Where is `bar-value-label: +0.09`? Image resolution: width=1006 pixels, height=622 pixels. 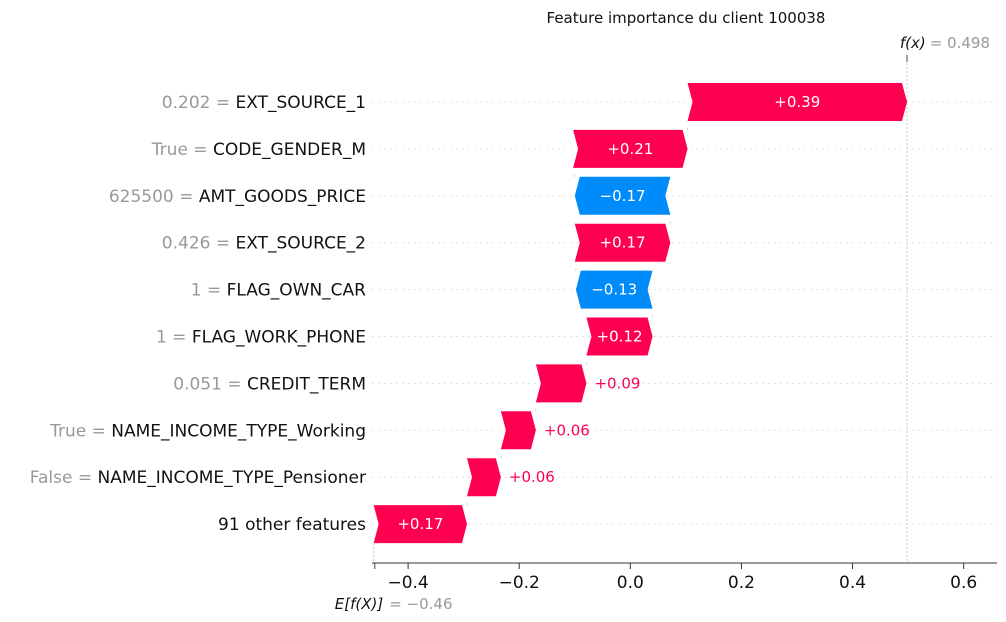
bar-value-label: +0.09 is located at coordinates (617, 383).